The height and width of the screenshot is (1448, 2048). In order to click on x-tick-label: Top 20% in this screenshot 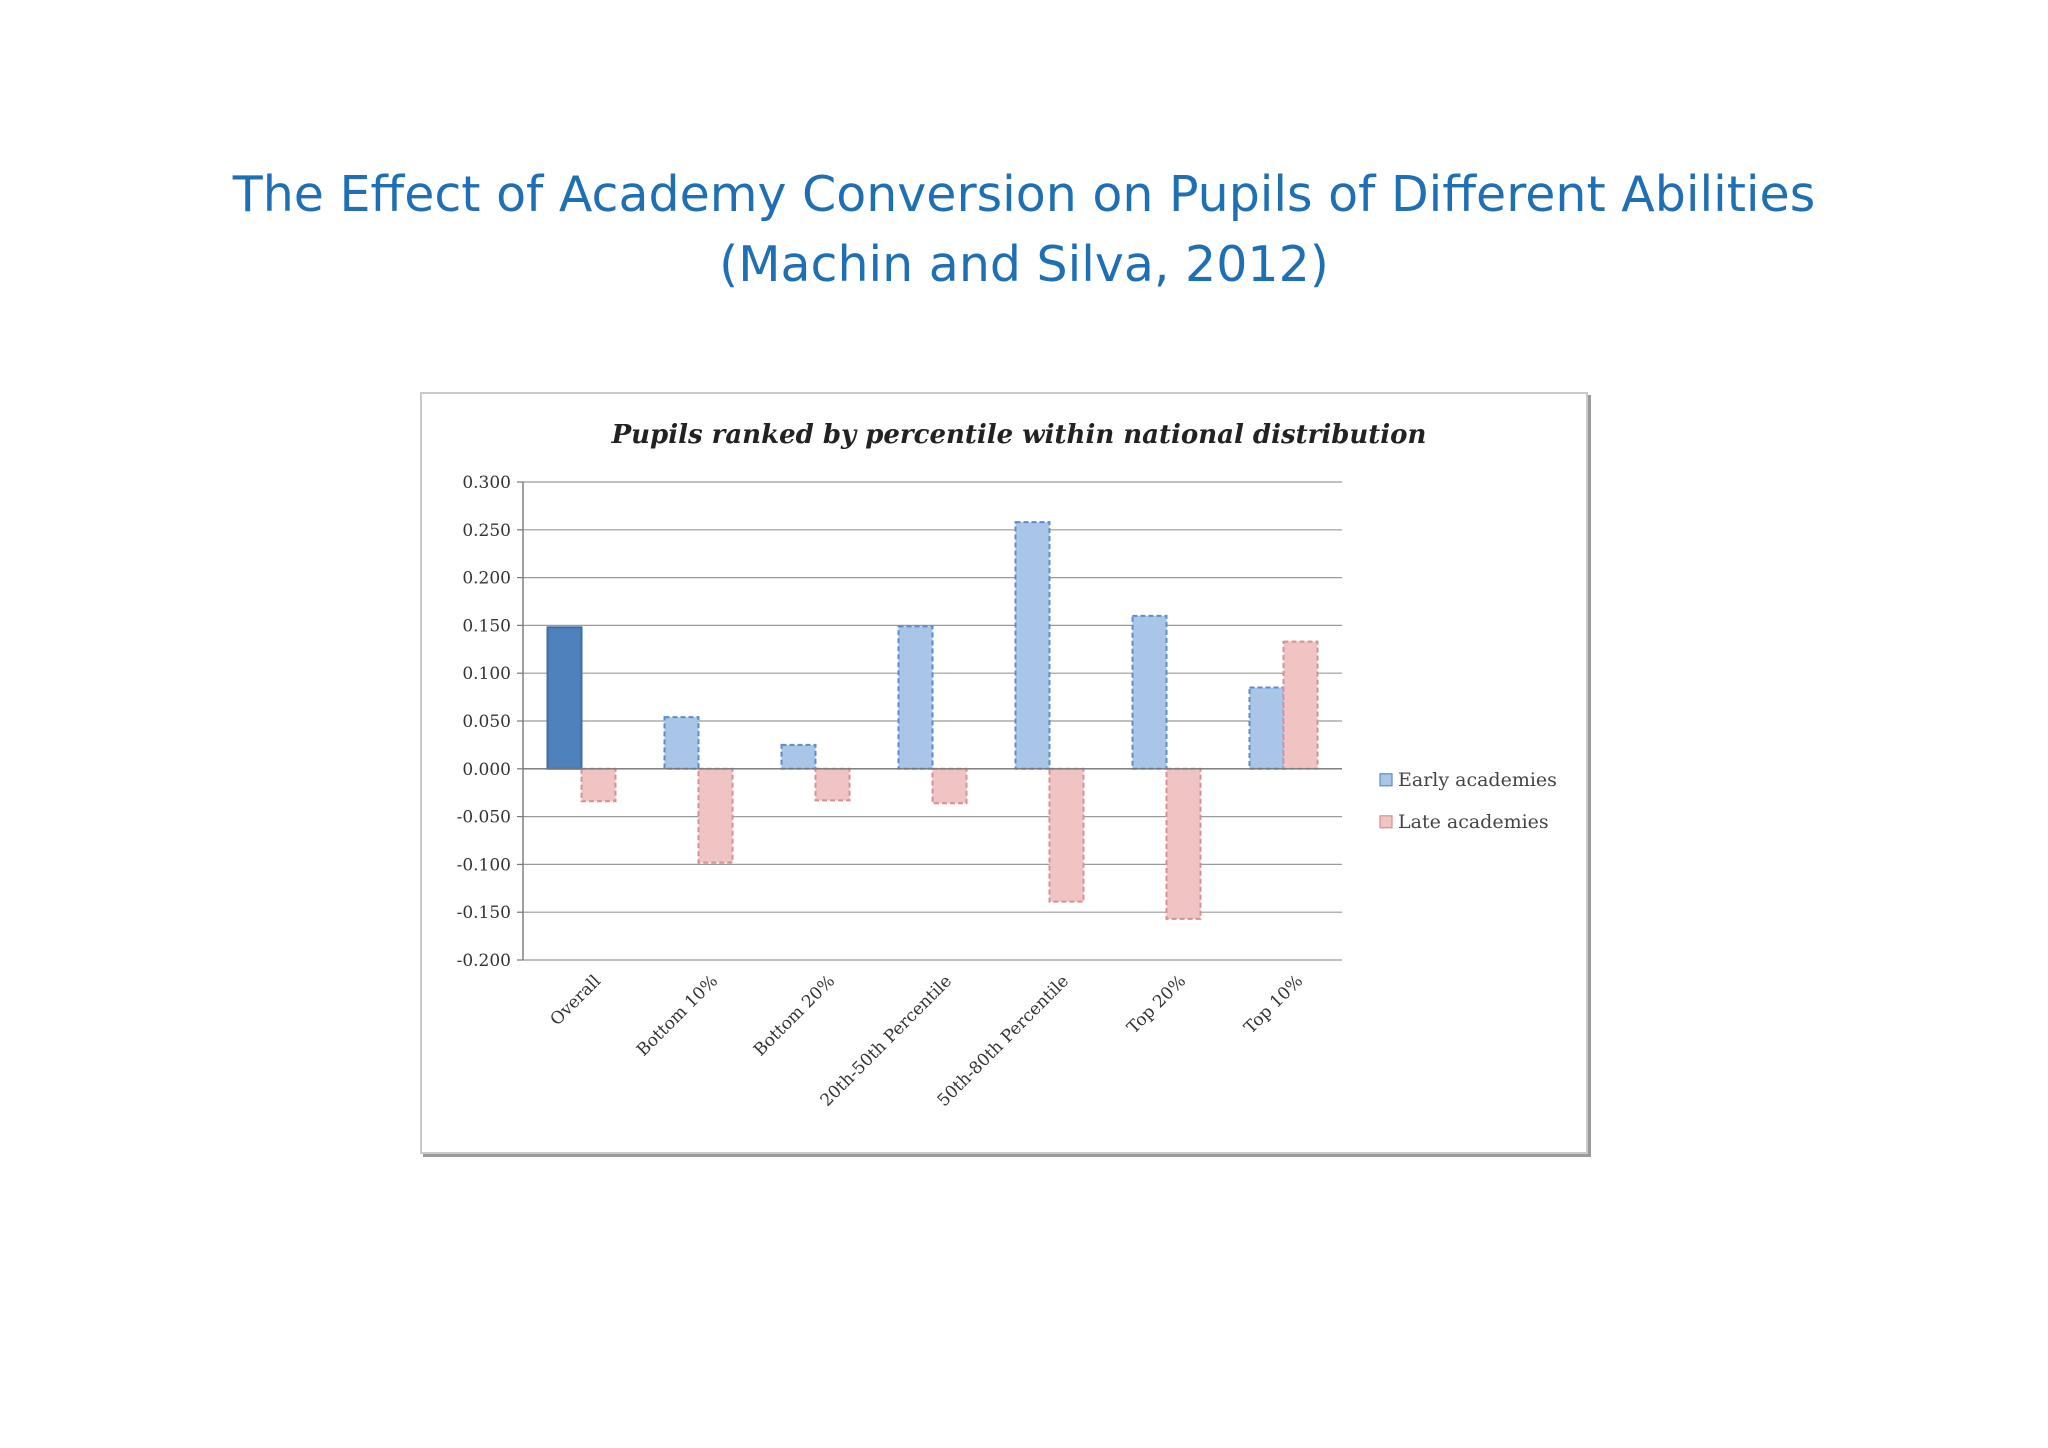, I will do `click(1156, 1004)`.